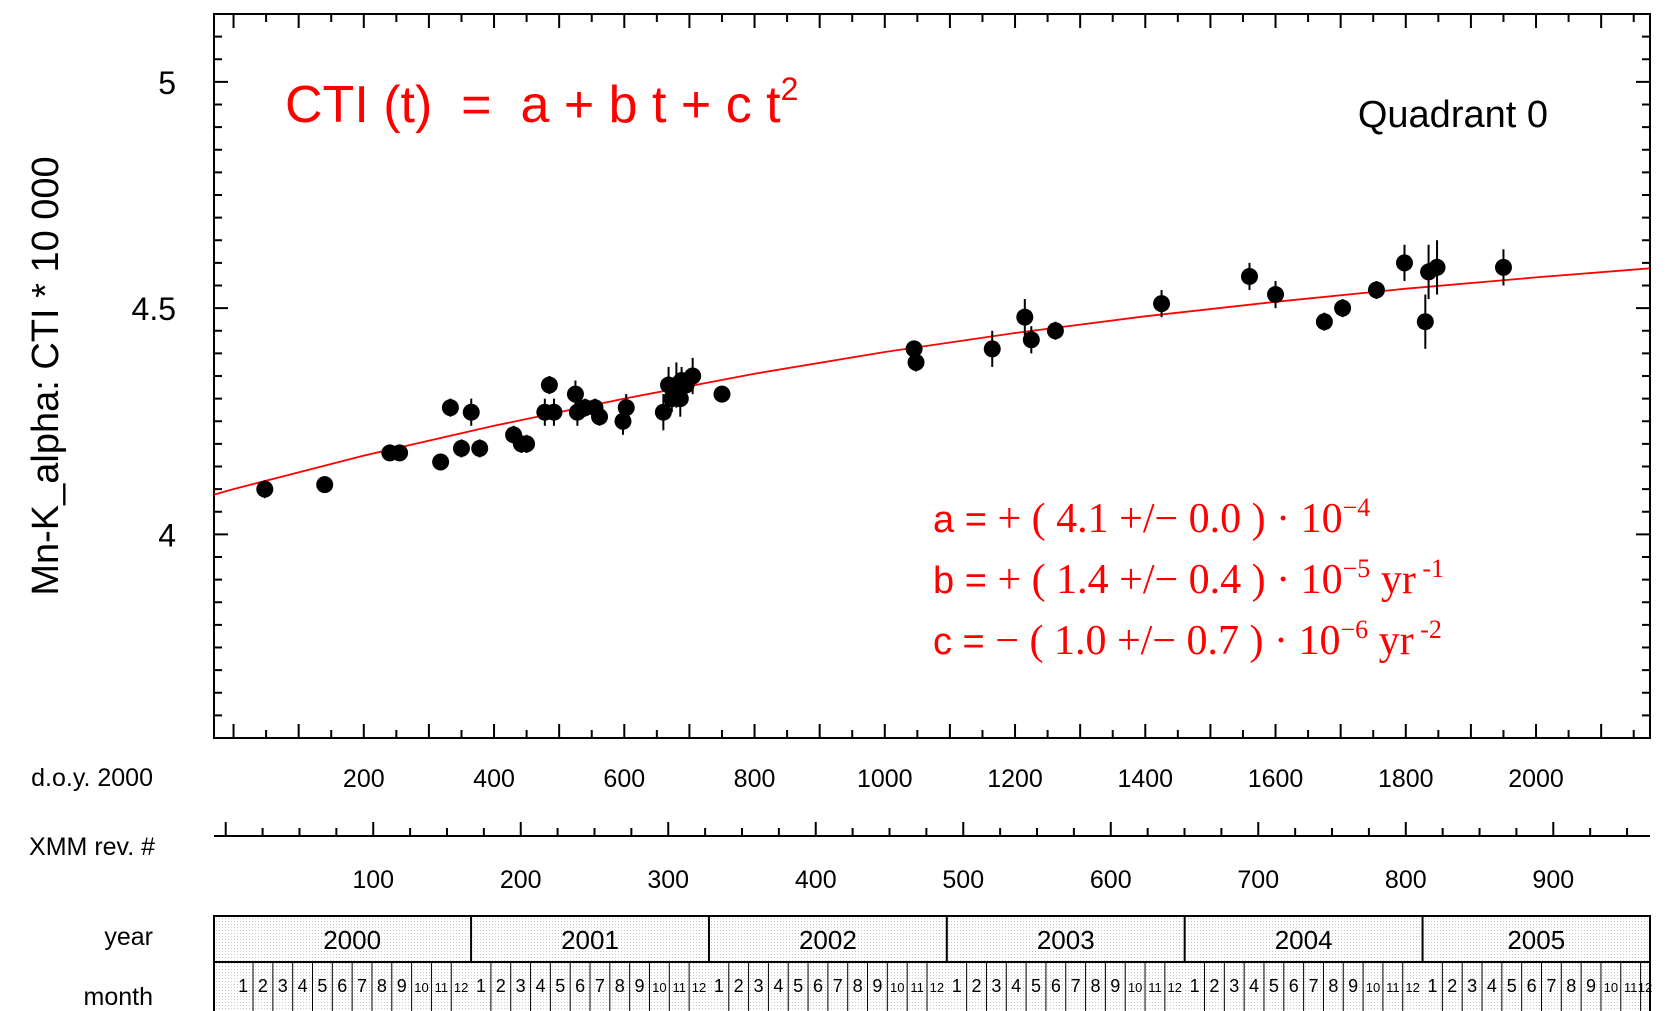 The image size is (1671, 1011). I want to click on rev-tick-label: 900, so click(1553, 880).